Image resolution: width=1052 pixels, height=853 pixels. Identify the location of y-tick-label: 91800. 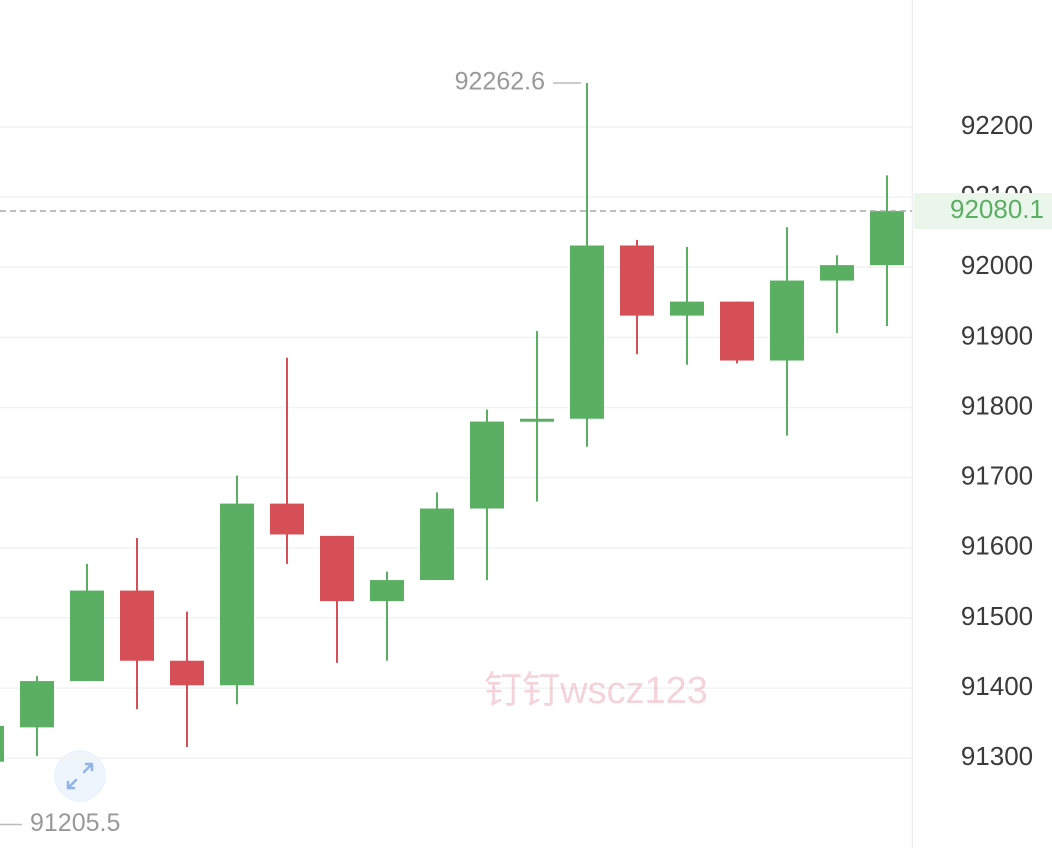
(997, 405).